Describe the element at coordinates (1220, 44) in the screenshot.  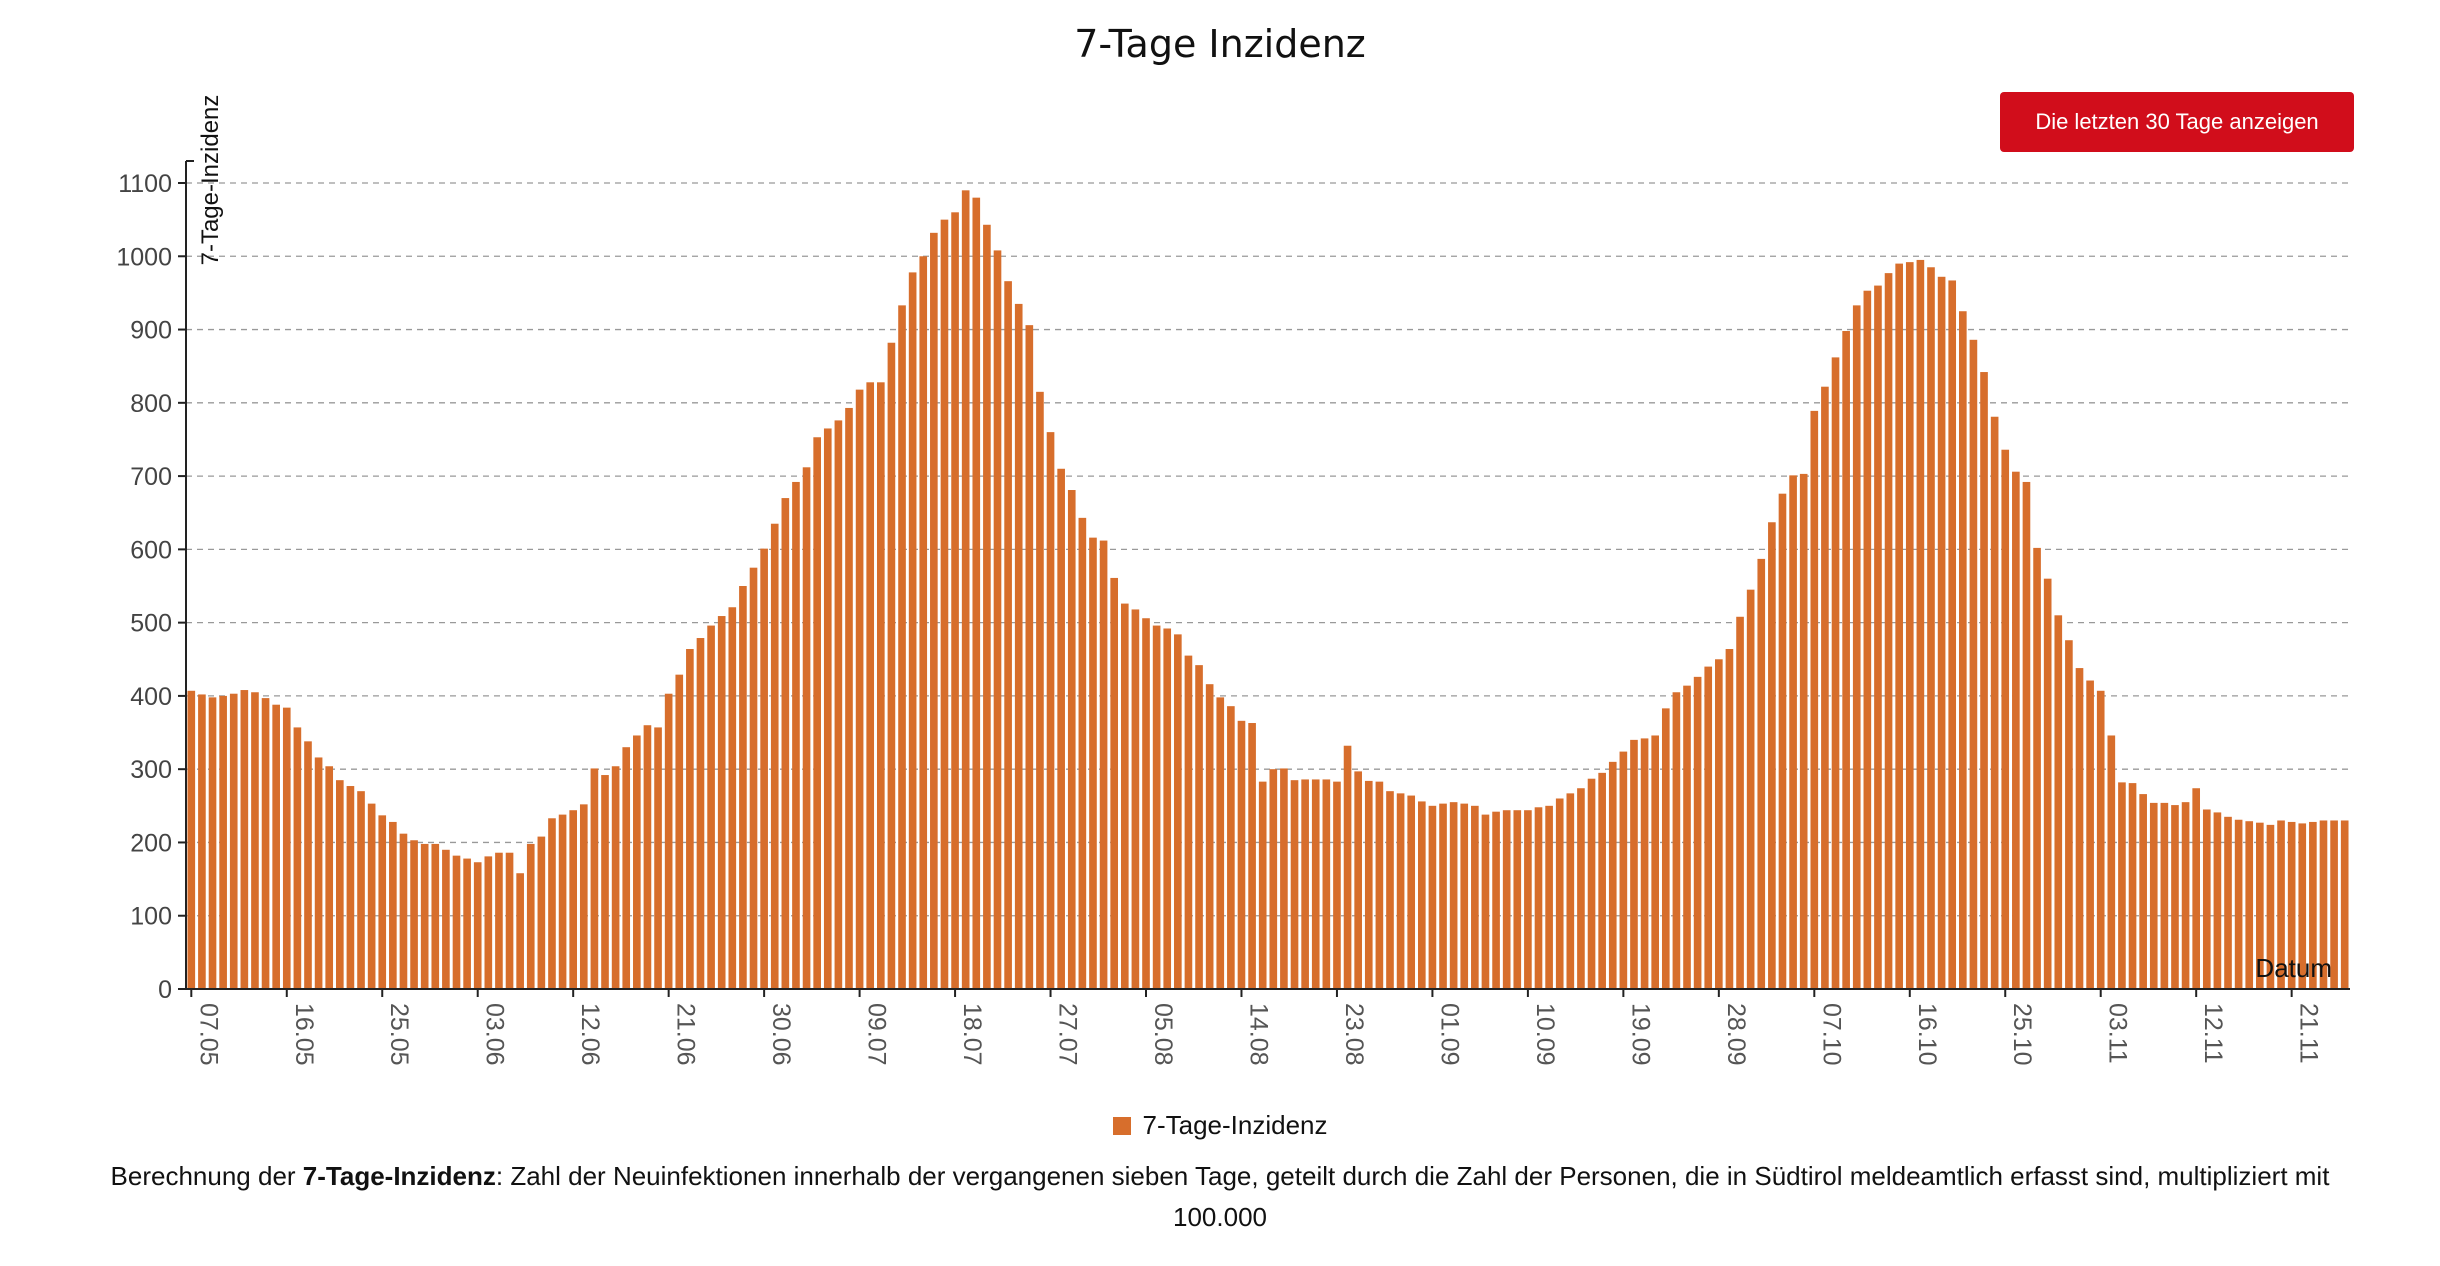
I see `chart-title: 7-Tage Inzidenz` at that location.